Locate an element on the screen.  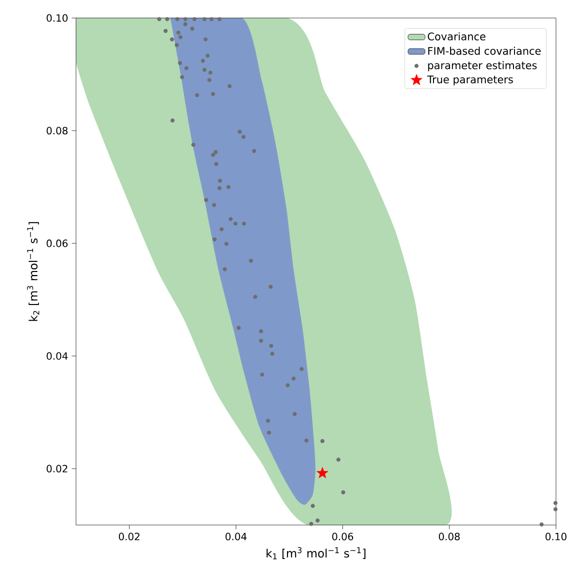
legend-label: parameter estimates is located at coordinates (482, 66).